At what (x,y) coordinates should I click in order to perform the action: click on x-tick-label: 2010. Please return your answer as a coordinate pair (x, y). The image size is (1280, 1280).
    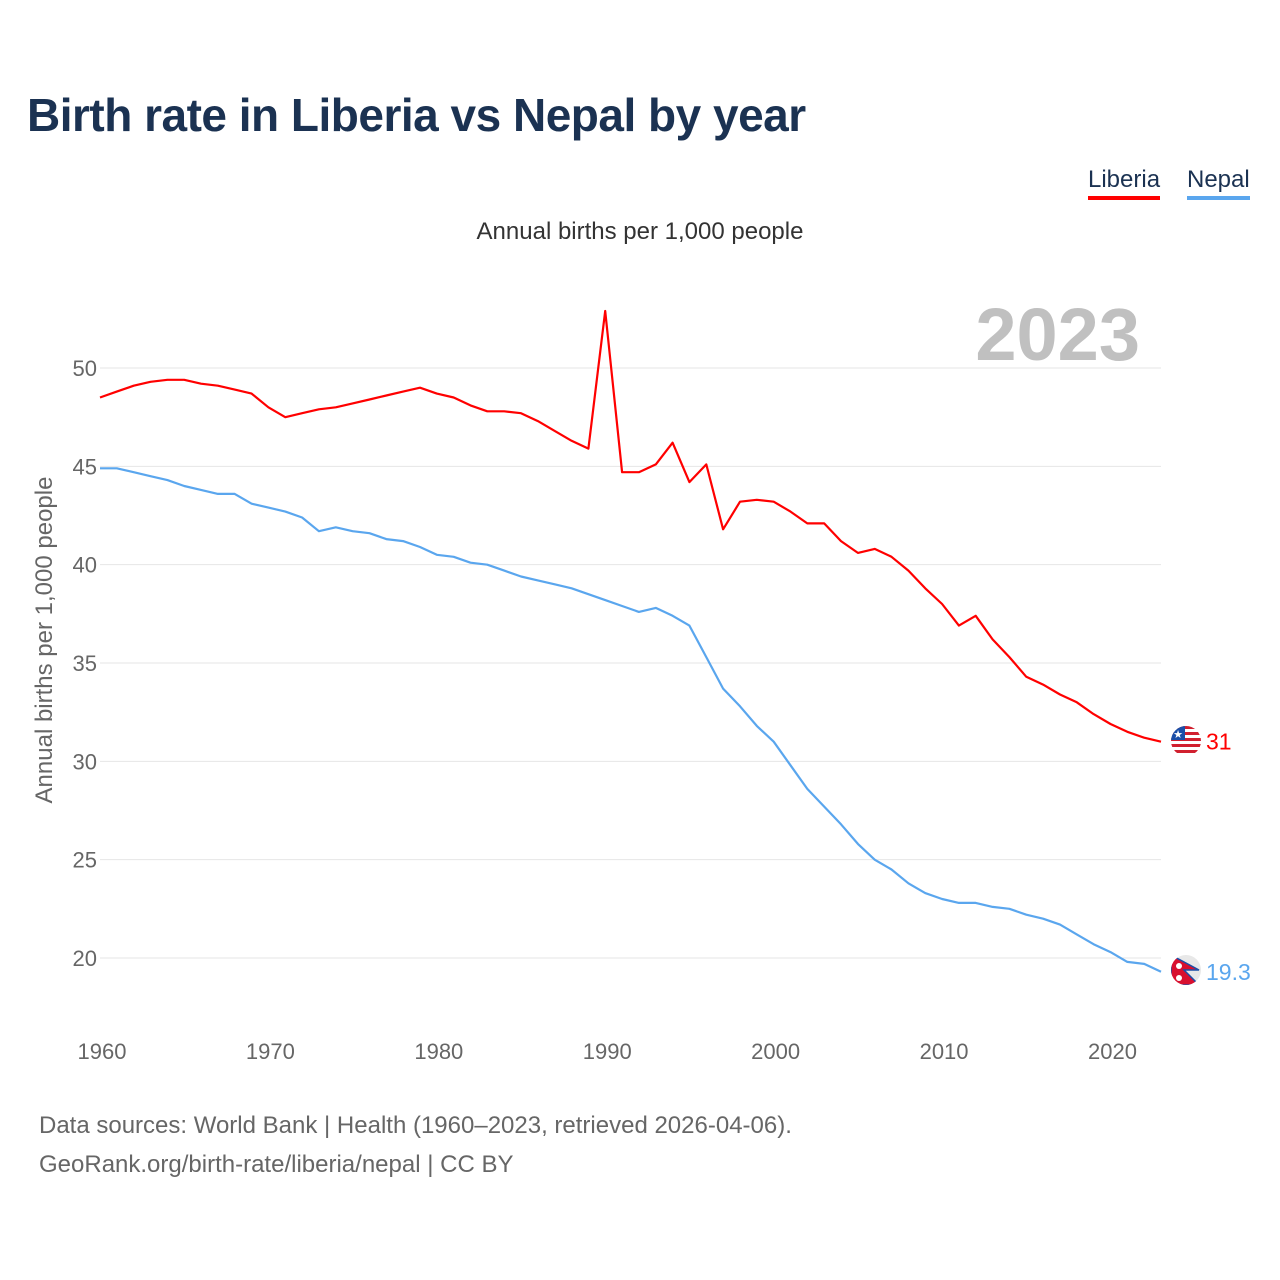
    Looking at the image, I should click on (944, 1051).